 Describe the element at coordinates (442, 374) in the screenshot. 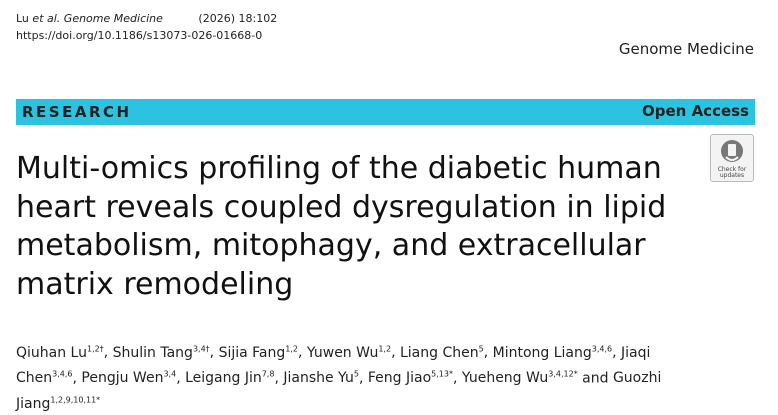

I see `author-affiliation: 5,13*` at that location.